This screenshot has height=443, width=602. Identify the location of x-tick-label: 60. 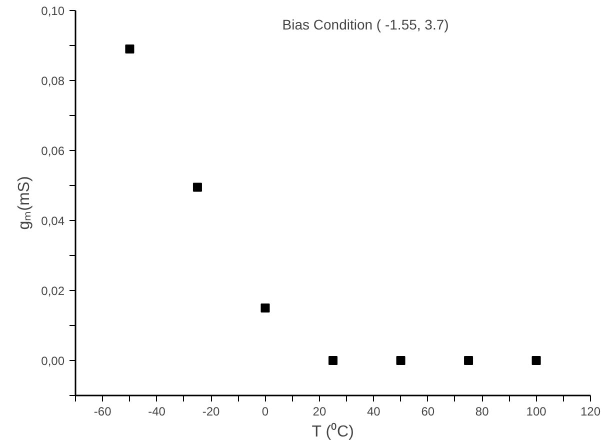
(428, 411).